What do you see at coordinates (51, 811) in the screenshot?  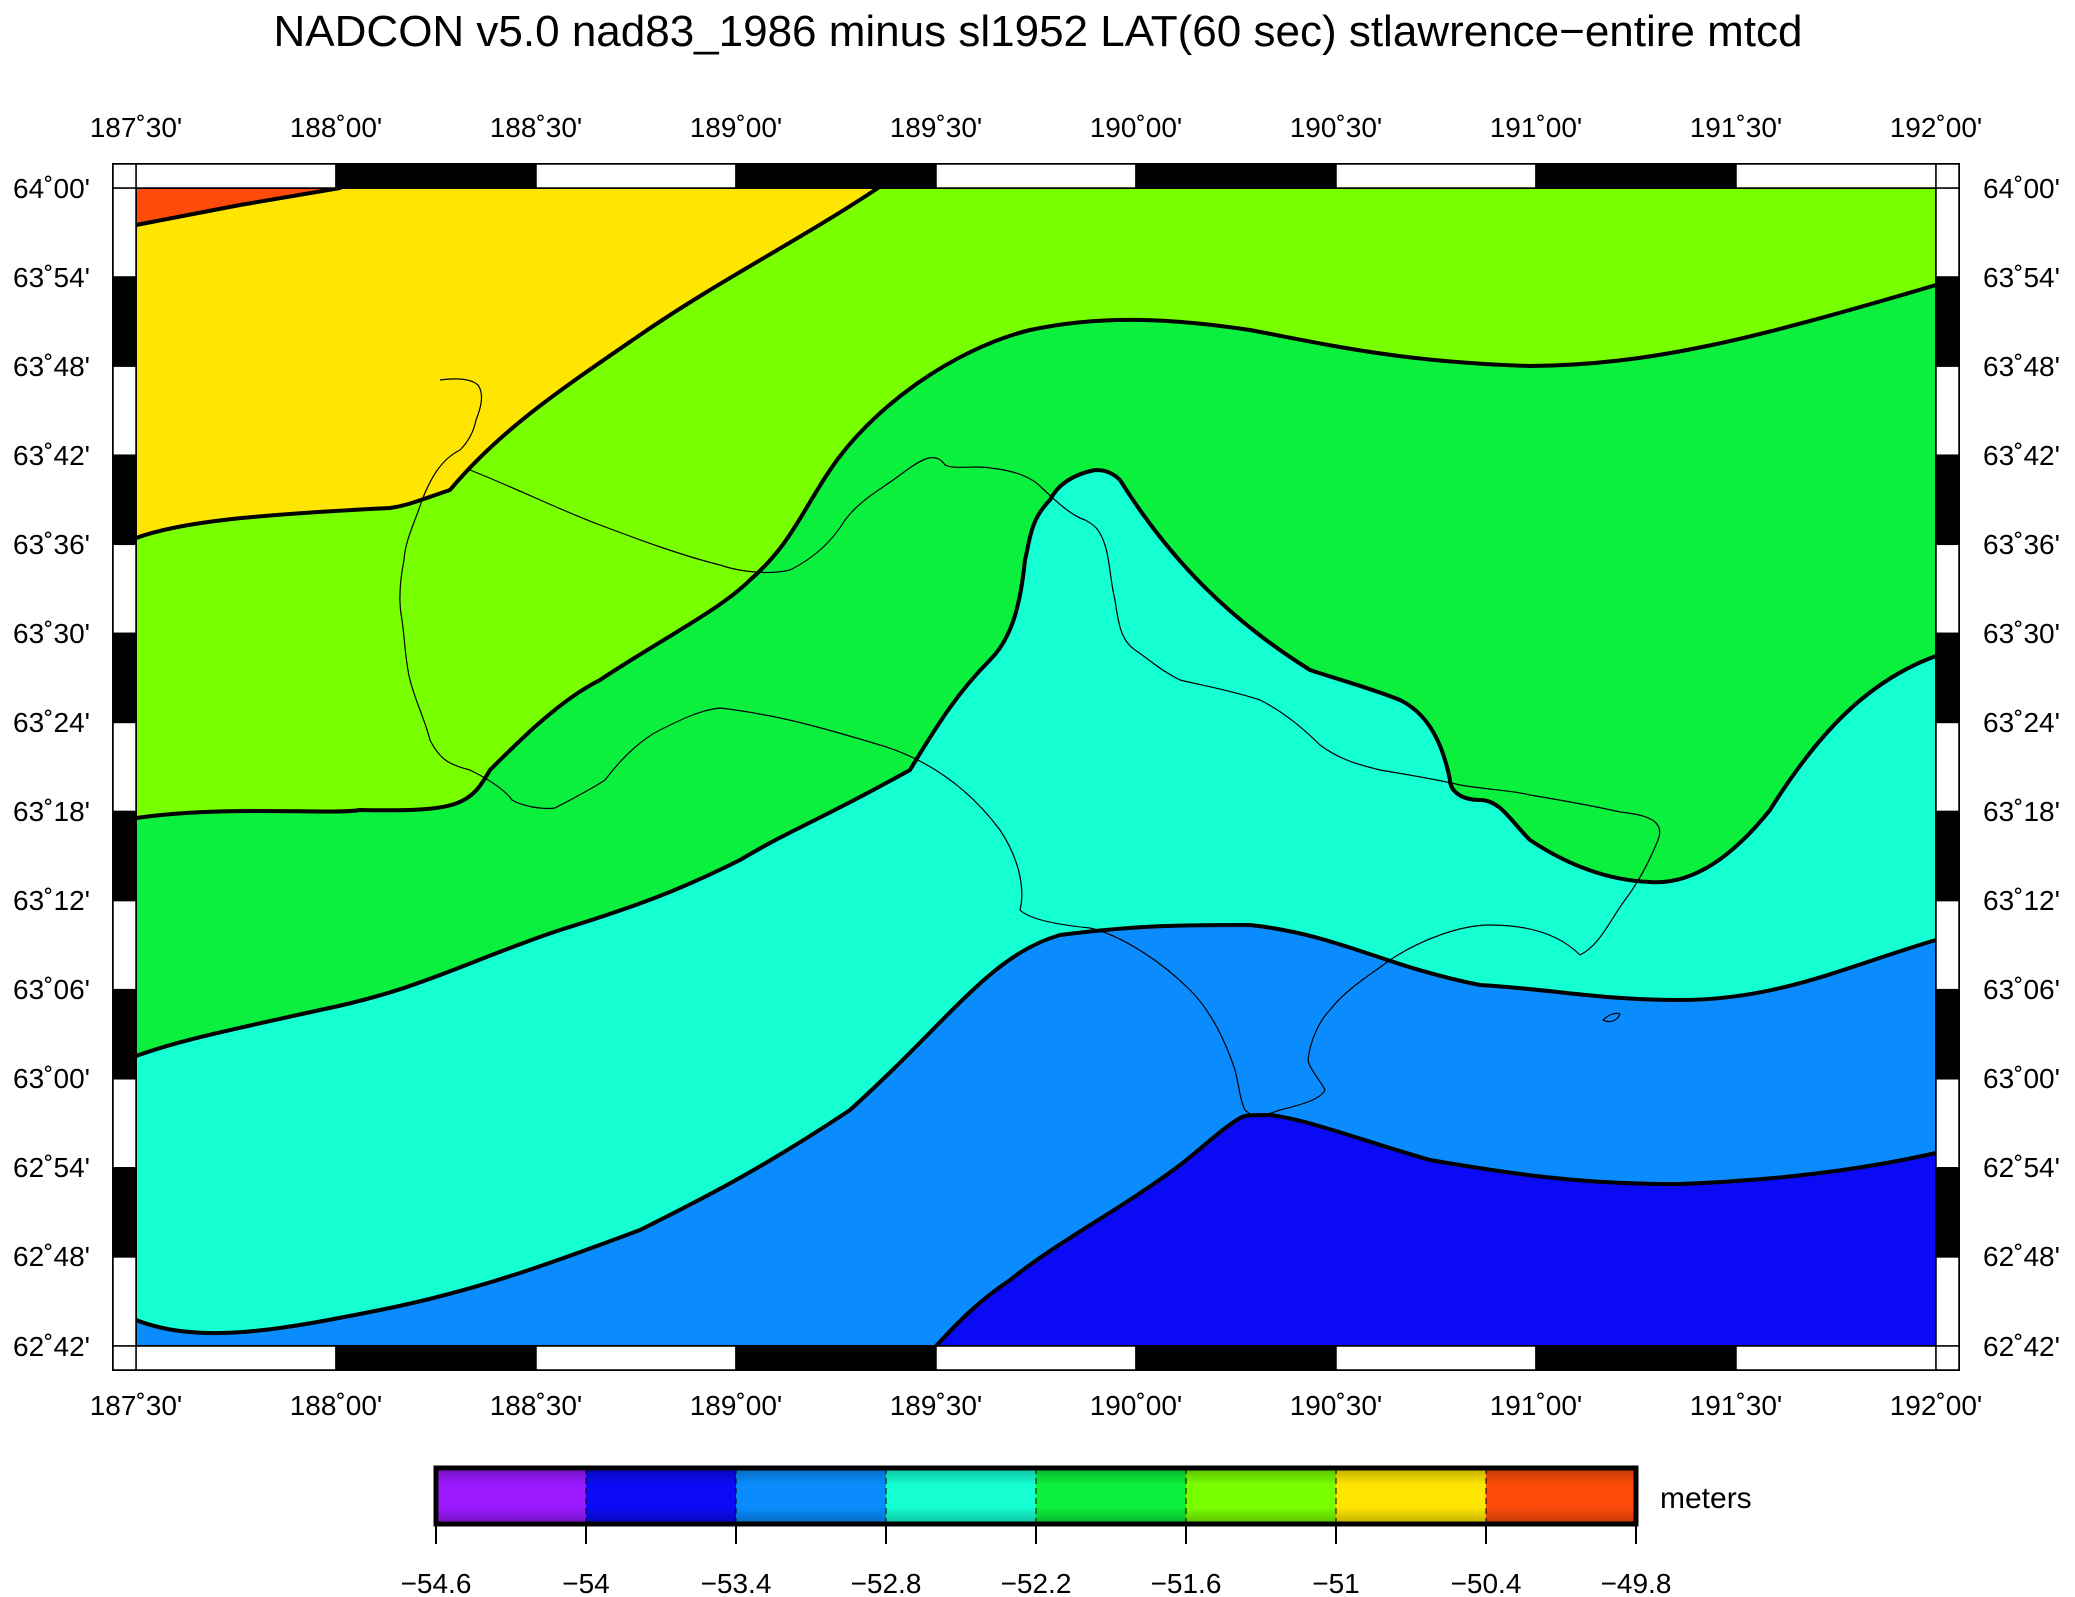 I see `lat-label-left: 63˚18'` at bounding box center [51, 811].